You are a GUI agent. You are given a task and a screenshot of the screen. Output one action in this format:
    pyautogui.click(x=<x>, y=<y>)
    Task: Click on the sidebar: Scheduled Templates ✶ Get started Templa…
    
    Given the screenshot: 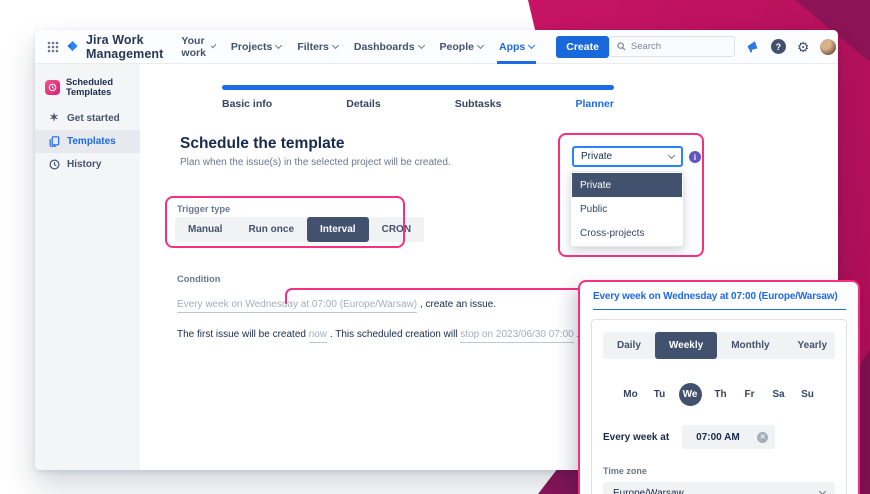 What is the action you would take?
    pyautogui.click(x=87, y=267)
    